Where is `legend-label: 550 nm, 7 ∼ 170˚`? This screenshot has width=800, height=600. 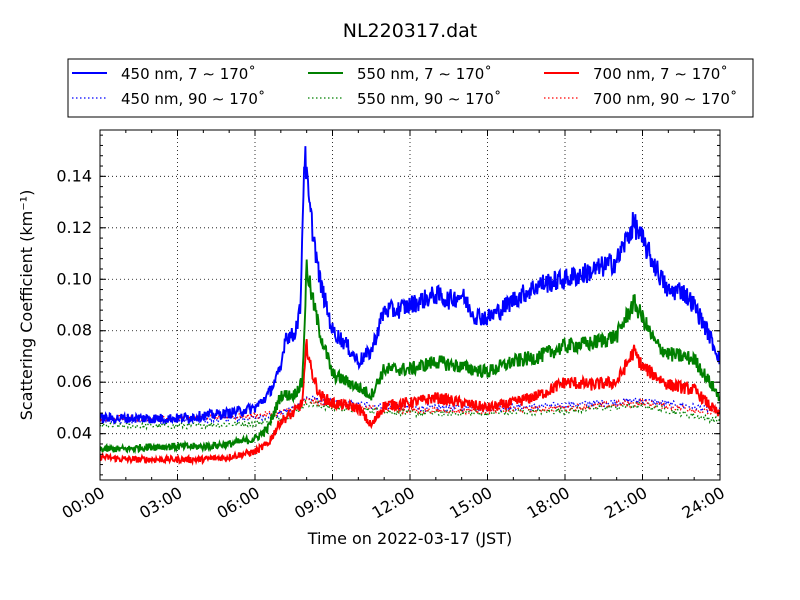
legend-label: 550 nm, 7 ∼ 170˚ is located at coordinates (424, 74).